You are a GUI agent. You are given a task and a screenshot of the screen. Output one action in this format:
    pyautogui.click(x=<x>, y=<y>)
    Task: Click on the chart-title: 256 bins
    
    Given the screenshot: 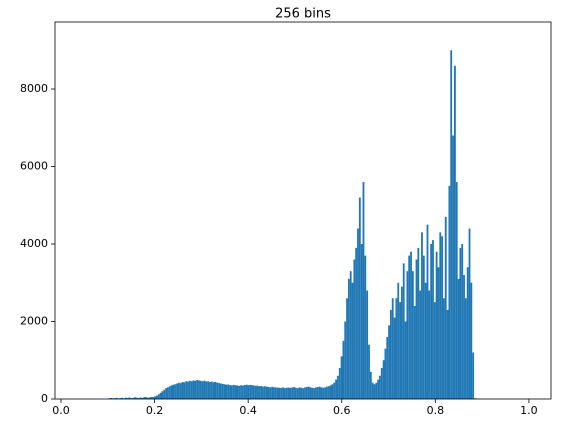 What is the action you would take?
    pyautogui.click(x=303, y=14)
    